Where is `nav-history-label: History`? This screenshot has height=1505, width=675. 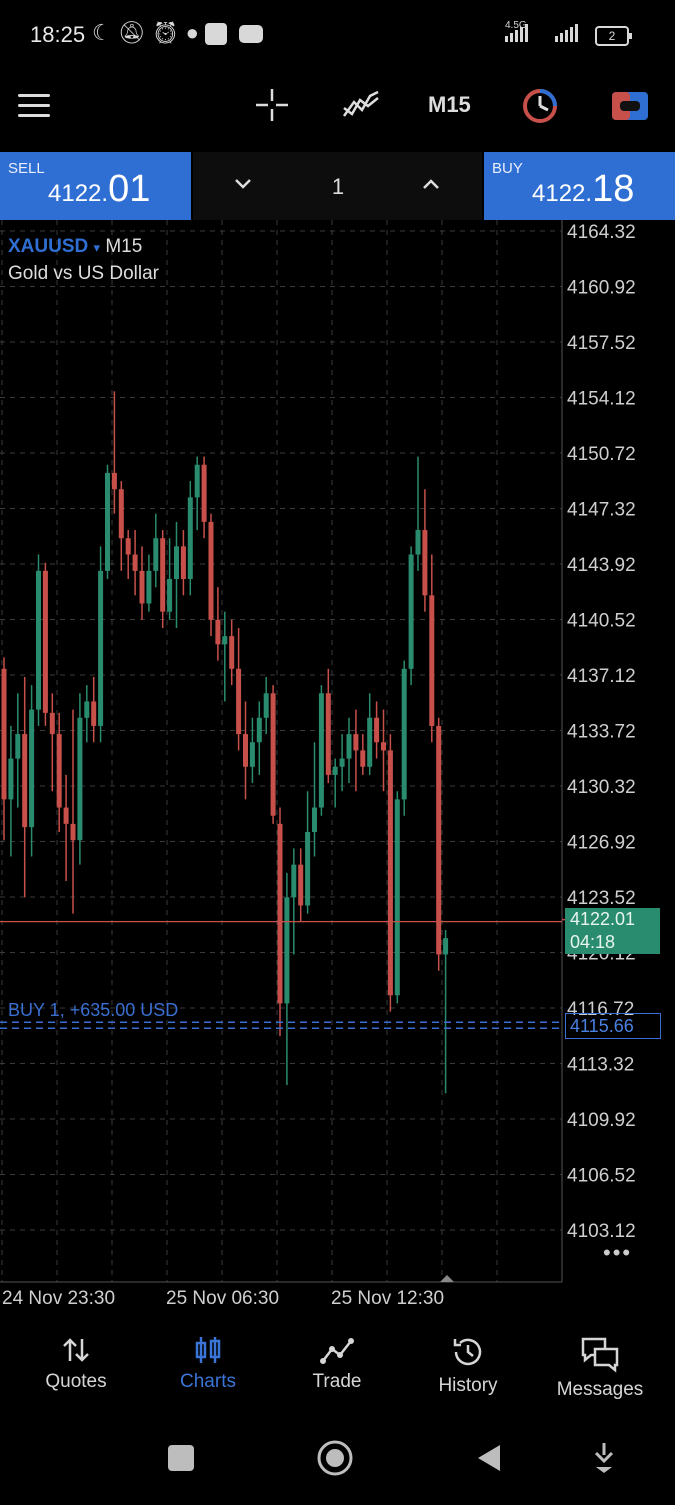 nav-history-label: History is located at coordinates (468, 1385).